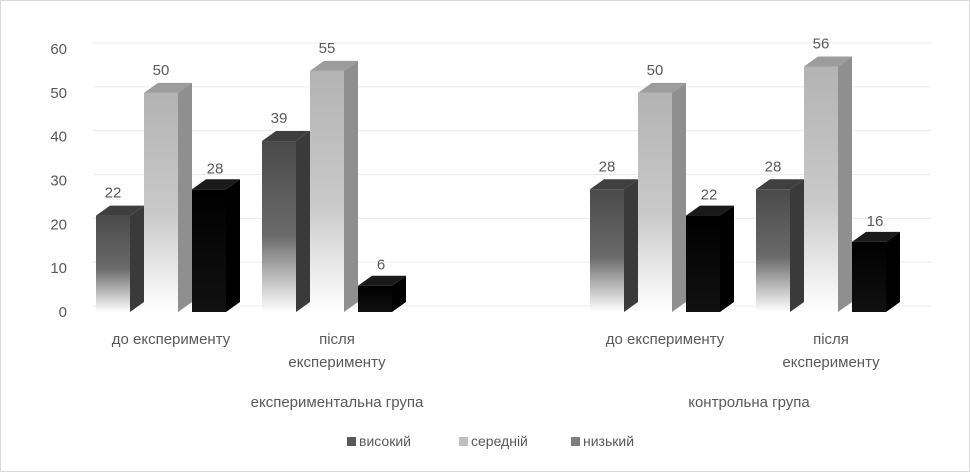 This screenshot has height=476, width=970. What do you see at coordinates (58, 224) in the screenshot?
I see `y-tick-label: 20` at bounding box center [58, 224].